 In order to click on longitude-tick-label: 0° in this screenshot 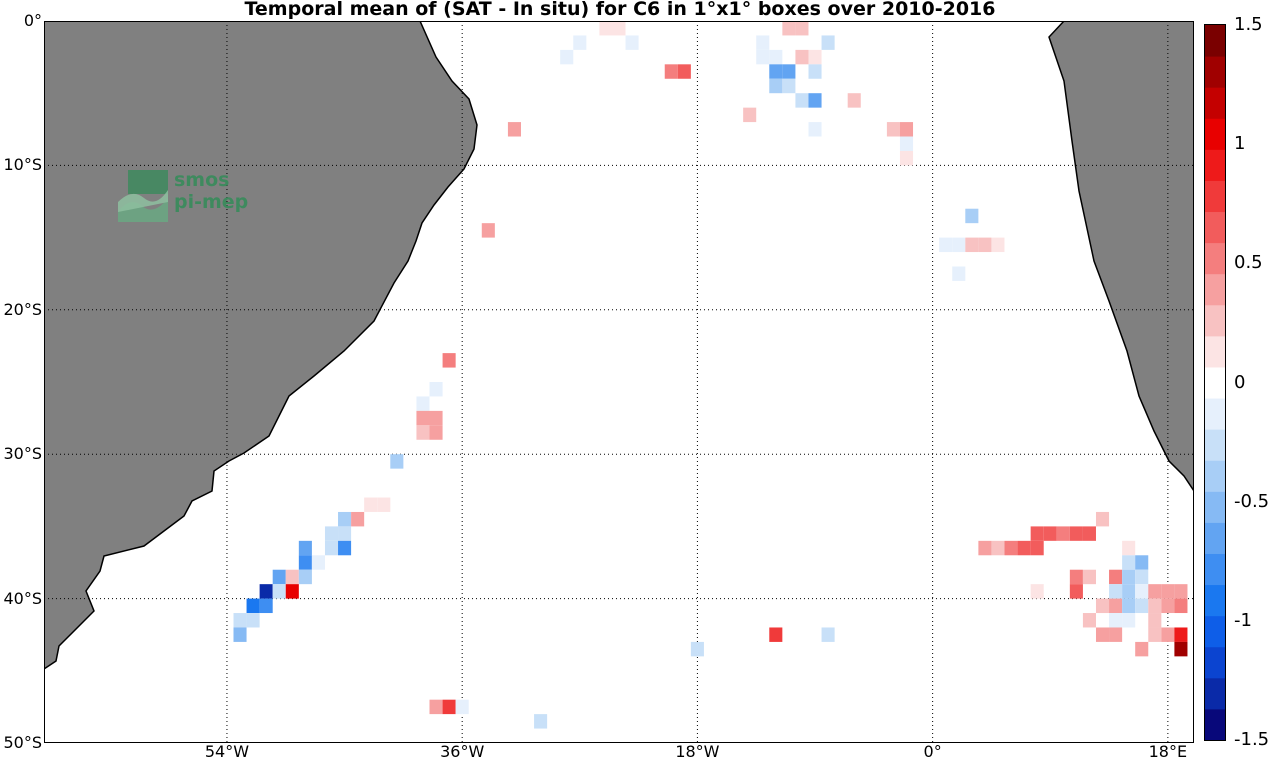, I will do `click(932, 751)`.